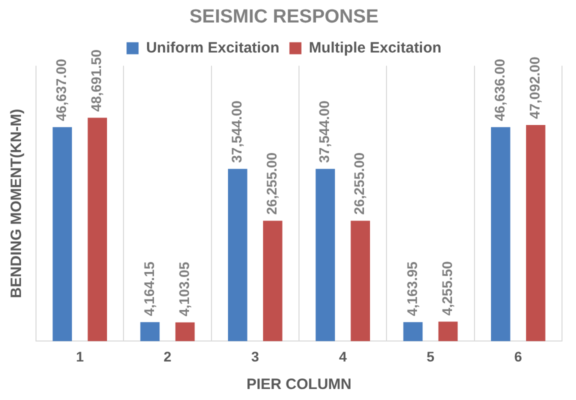 Image resolution: width=576 pixels, height=400 pixels. I want to click on legend-label: Multiple Excitation, so click(375, 47).